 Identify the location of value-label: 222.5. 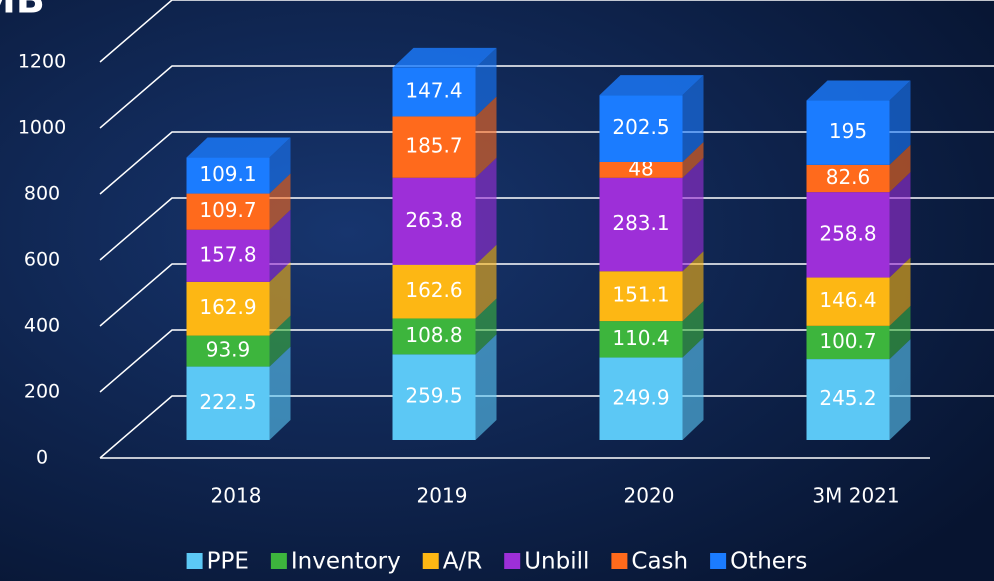
(227, 402).